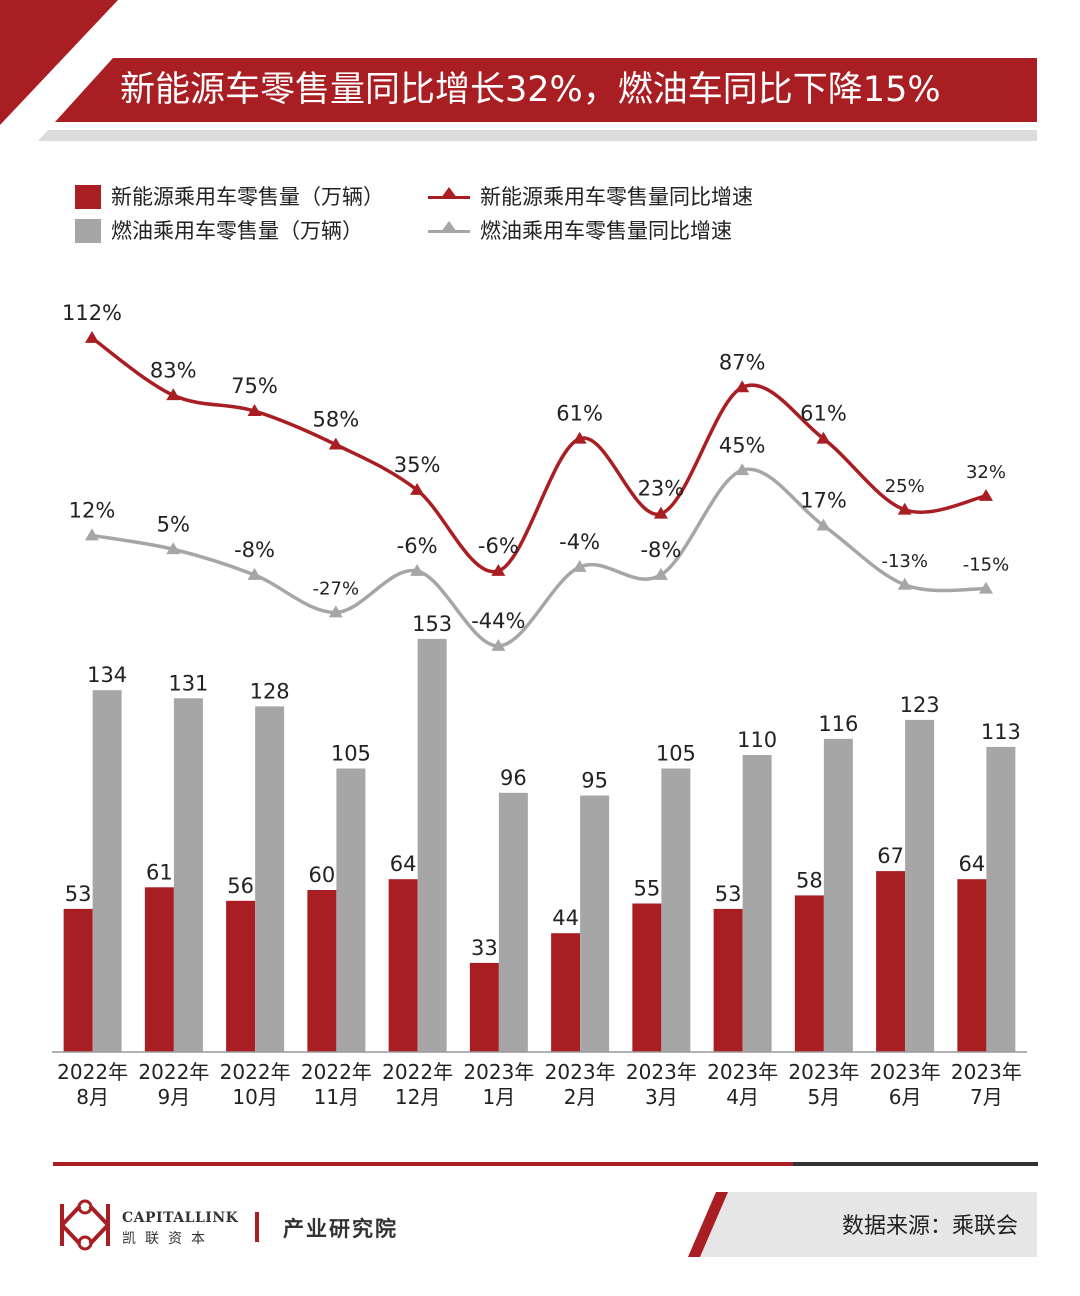 Image resolution: width=1080 pixels, height=1296 pixels. I want to click on point-label-fuel-1: 5%, so click(173, 524).